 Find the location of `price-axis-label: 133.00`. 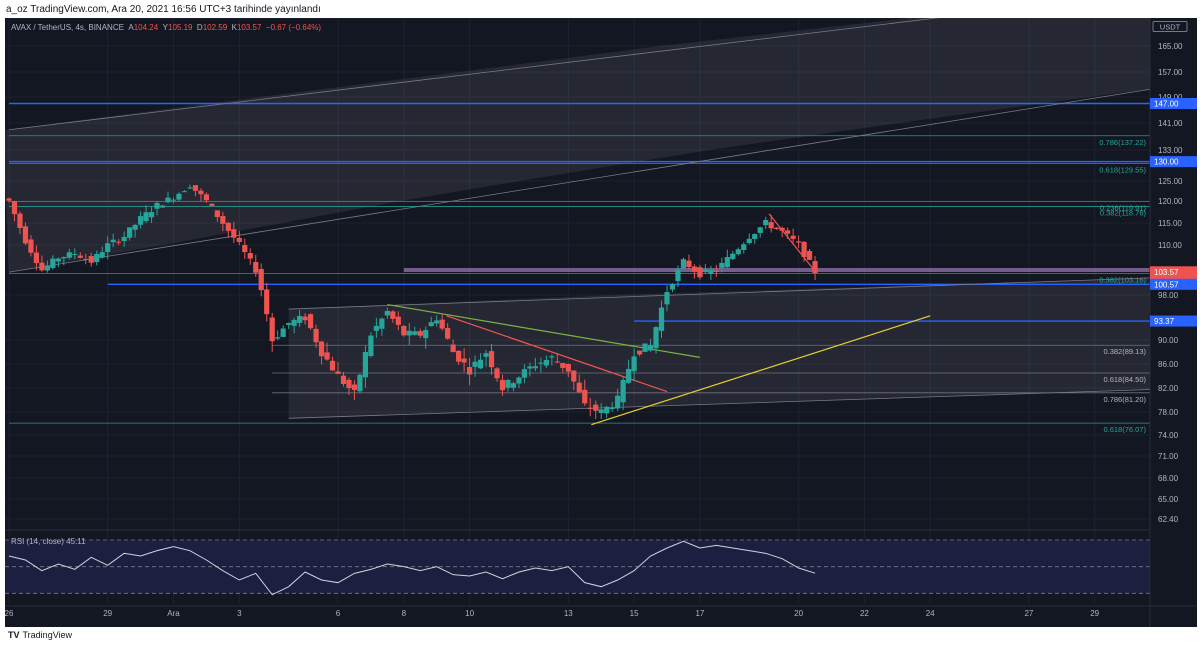

price-axis-label: 133.00 is located at coordinates (1170, 150).